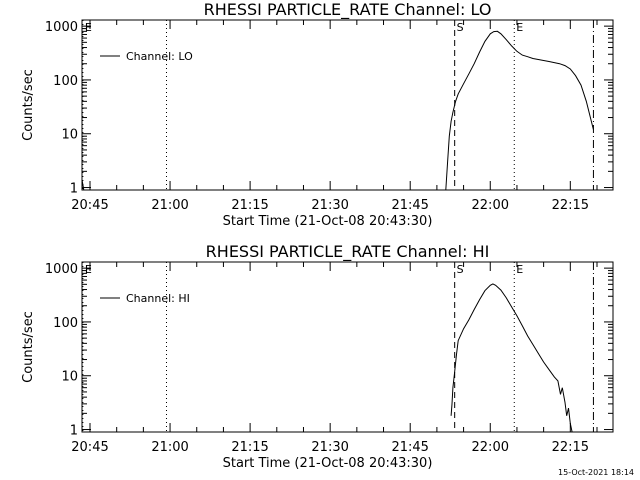 Image resolution: width=640 pixels, height=480 pixels. I want to click on legend-label: Channel: LO, so click(159, 56).